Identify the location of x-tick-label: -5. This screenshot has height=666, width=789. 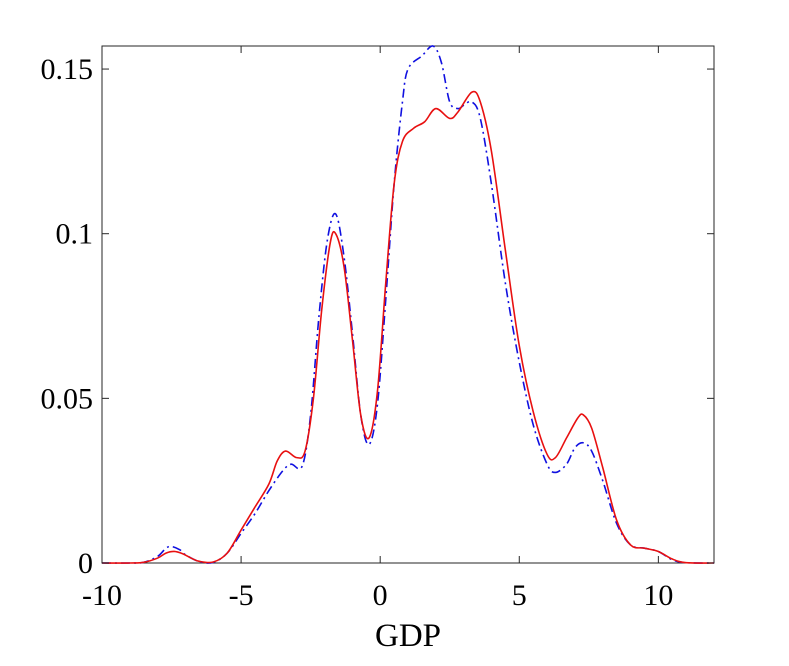
(241, 595).